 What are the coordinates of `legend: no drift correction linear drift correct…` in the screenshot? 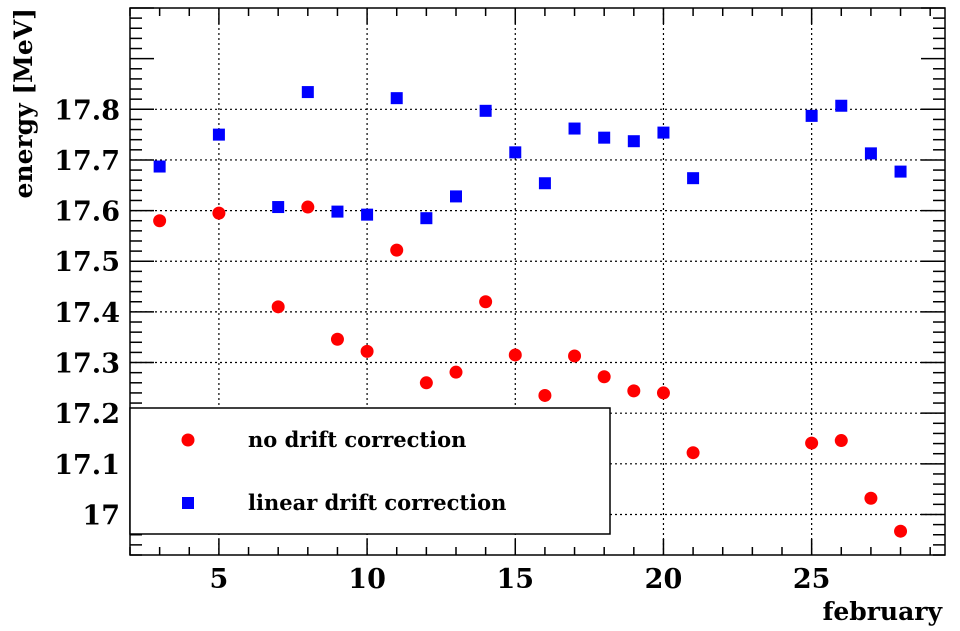 It's located at (370, 471).